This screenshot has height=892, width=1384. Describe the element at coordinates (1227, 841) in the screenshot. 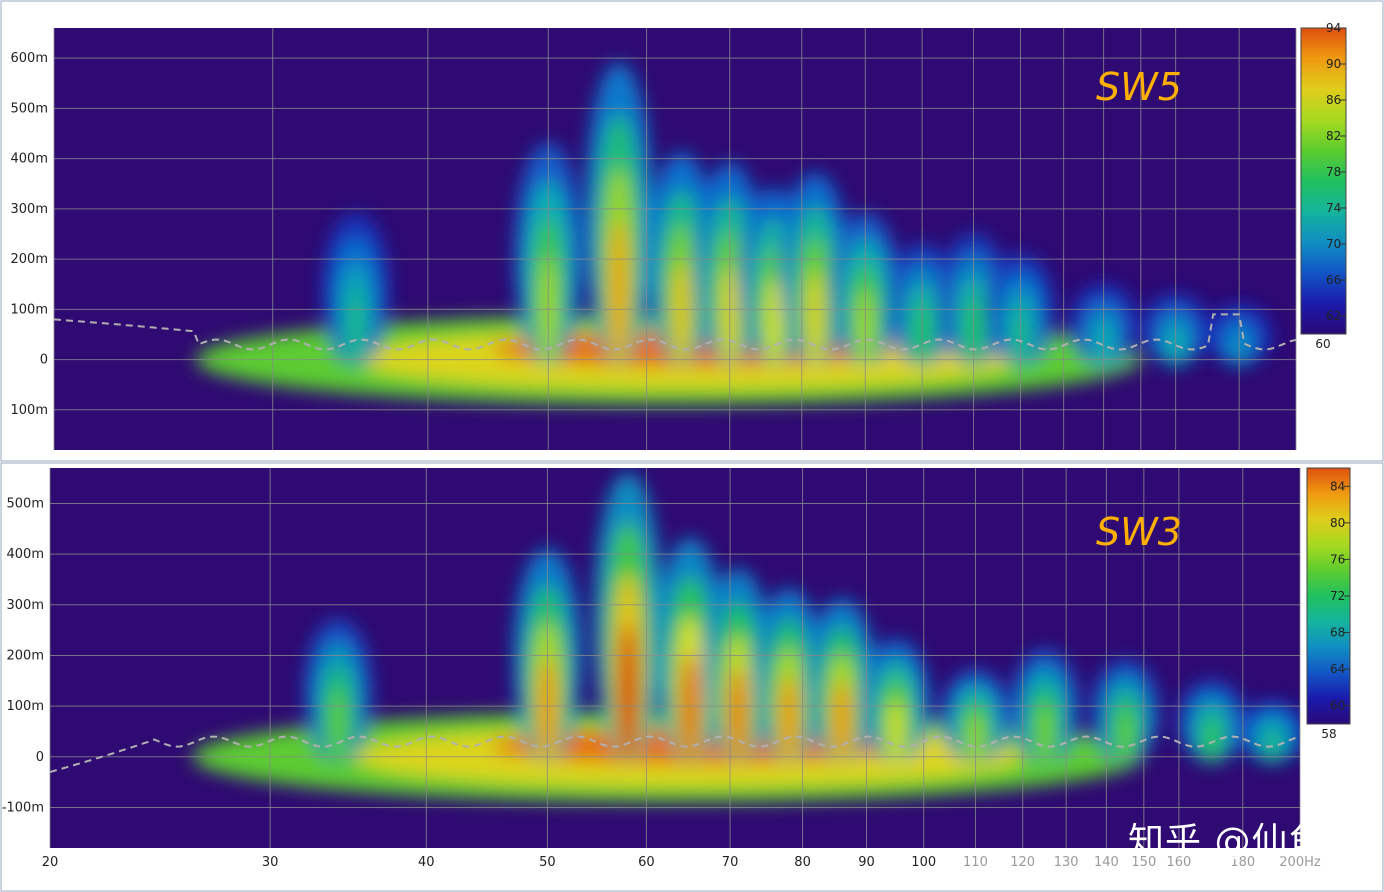

I see `watermark: 知乎 @仙鱼` at that location.